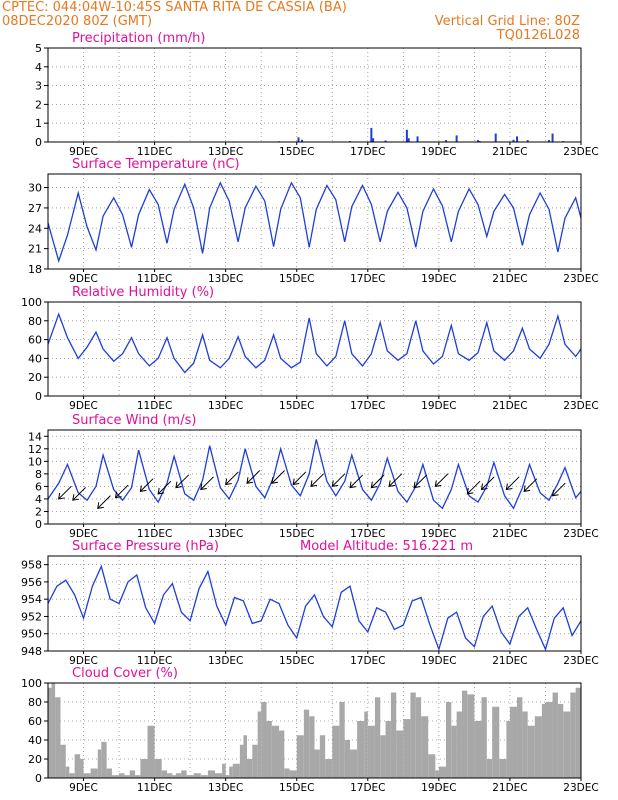 The width and height of the screenshot is (618, 800). I want to click on y-tick-label: 2, so click(38, 104).